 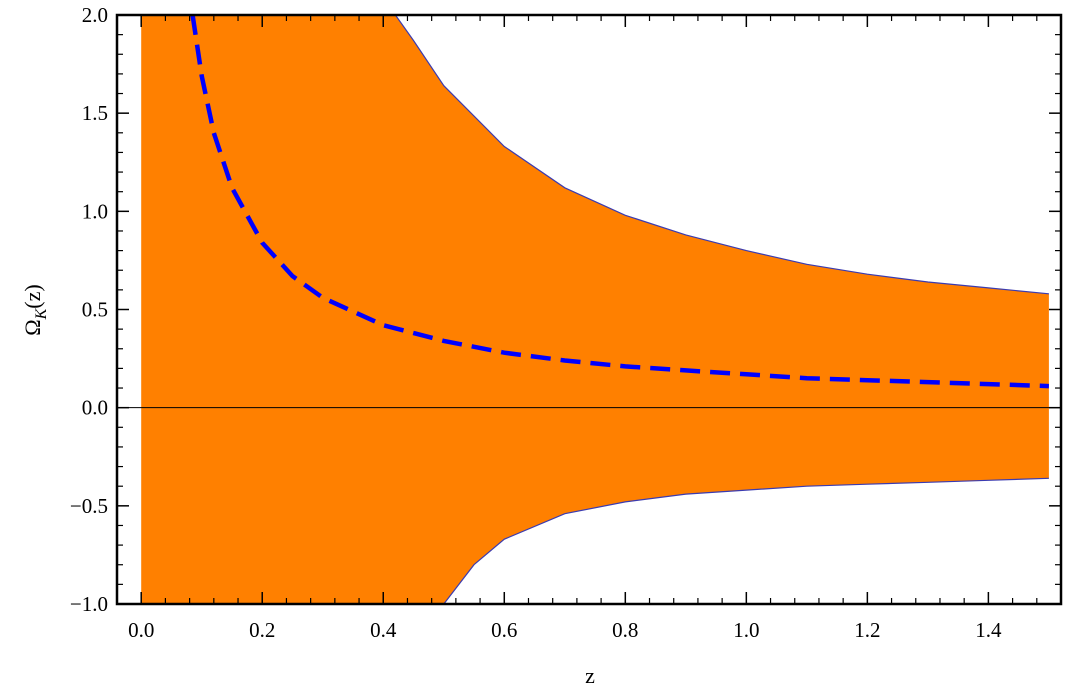 What do you see at coordinates (95, 408) in the screenshot?
I see `y-tick-label: 0.0` at bounding box center [95, 408].